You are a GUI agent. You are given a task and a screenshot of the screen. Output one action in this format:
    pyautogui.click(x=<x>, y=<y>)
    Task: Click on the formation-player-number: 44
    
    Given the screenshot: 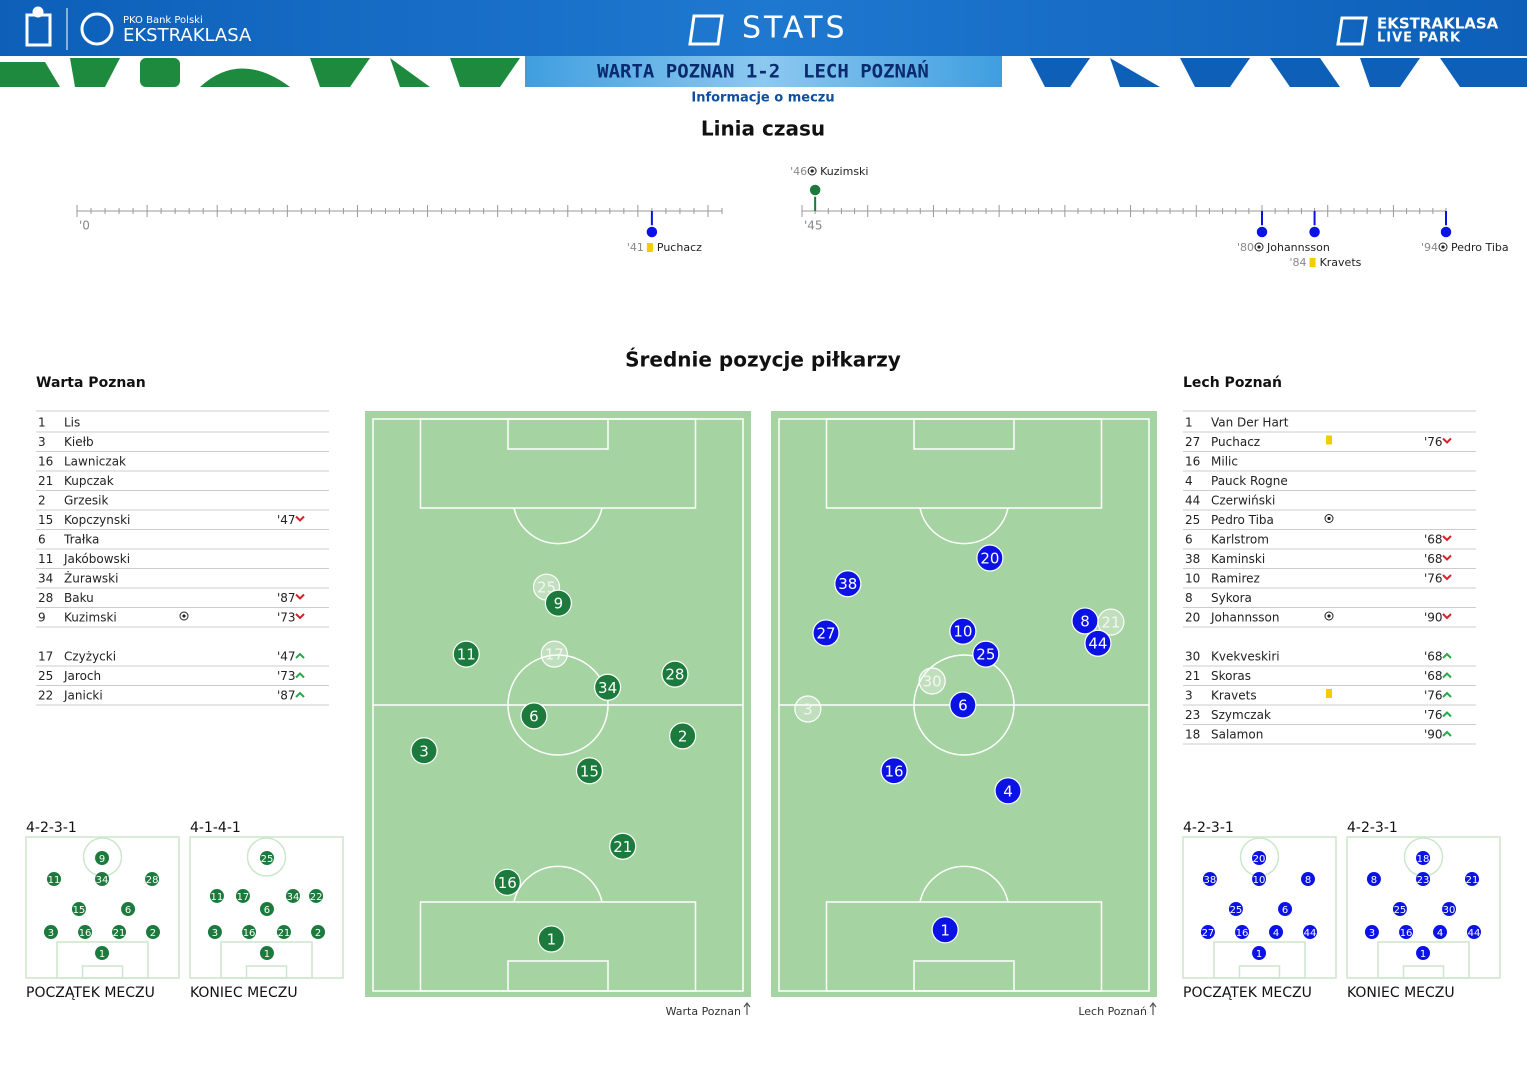 What is the action you would take?
    pyautogui.click(x=1310, y=933)
    